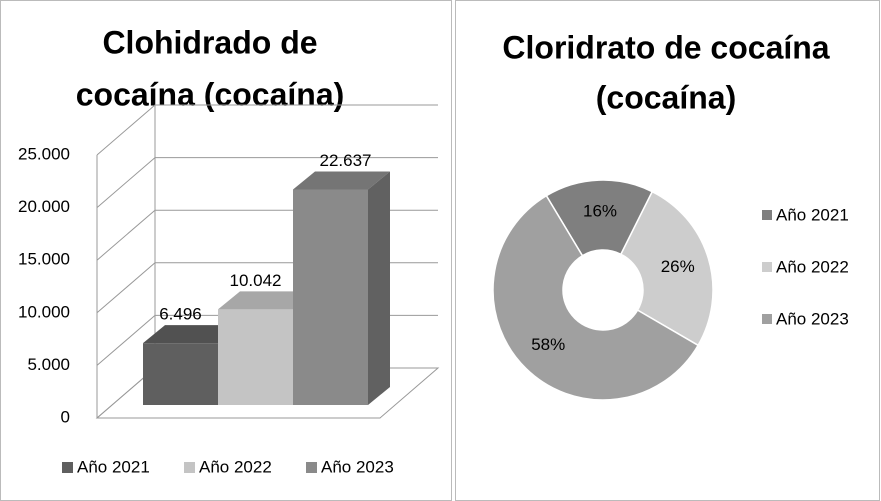  I want to click on data-label: 26%, so click(678, 266).